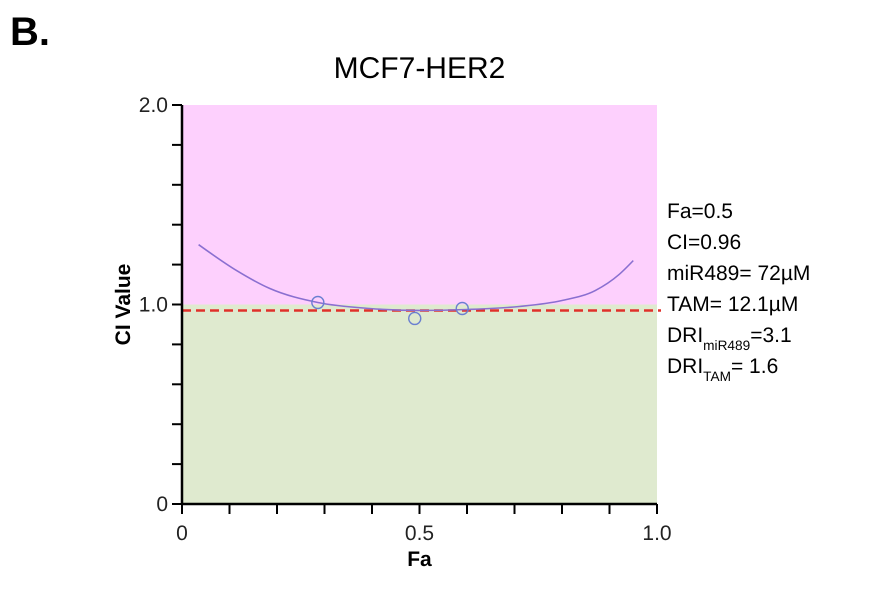  What do you see at coordinates (30, 32) in the screenshot?
I see `text: B.` at bounding box center [30, 32].